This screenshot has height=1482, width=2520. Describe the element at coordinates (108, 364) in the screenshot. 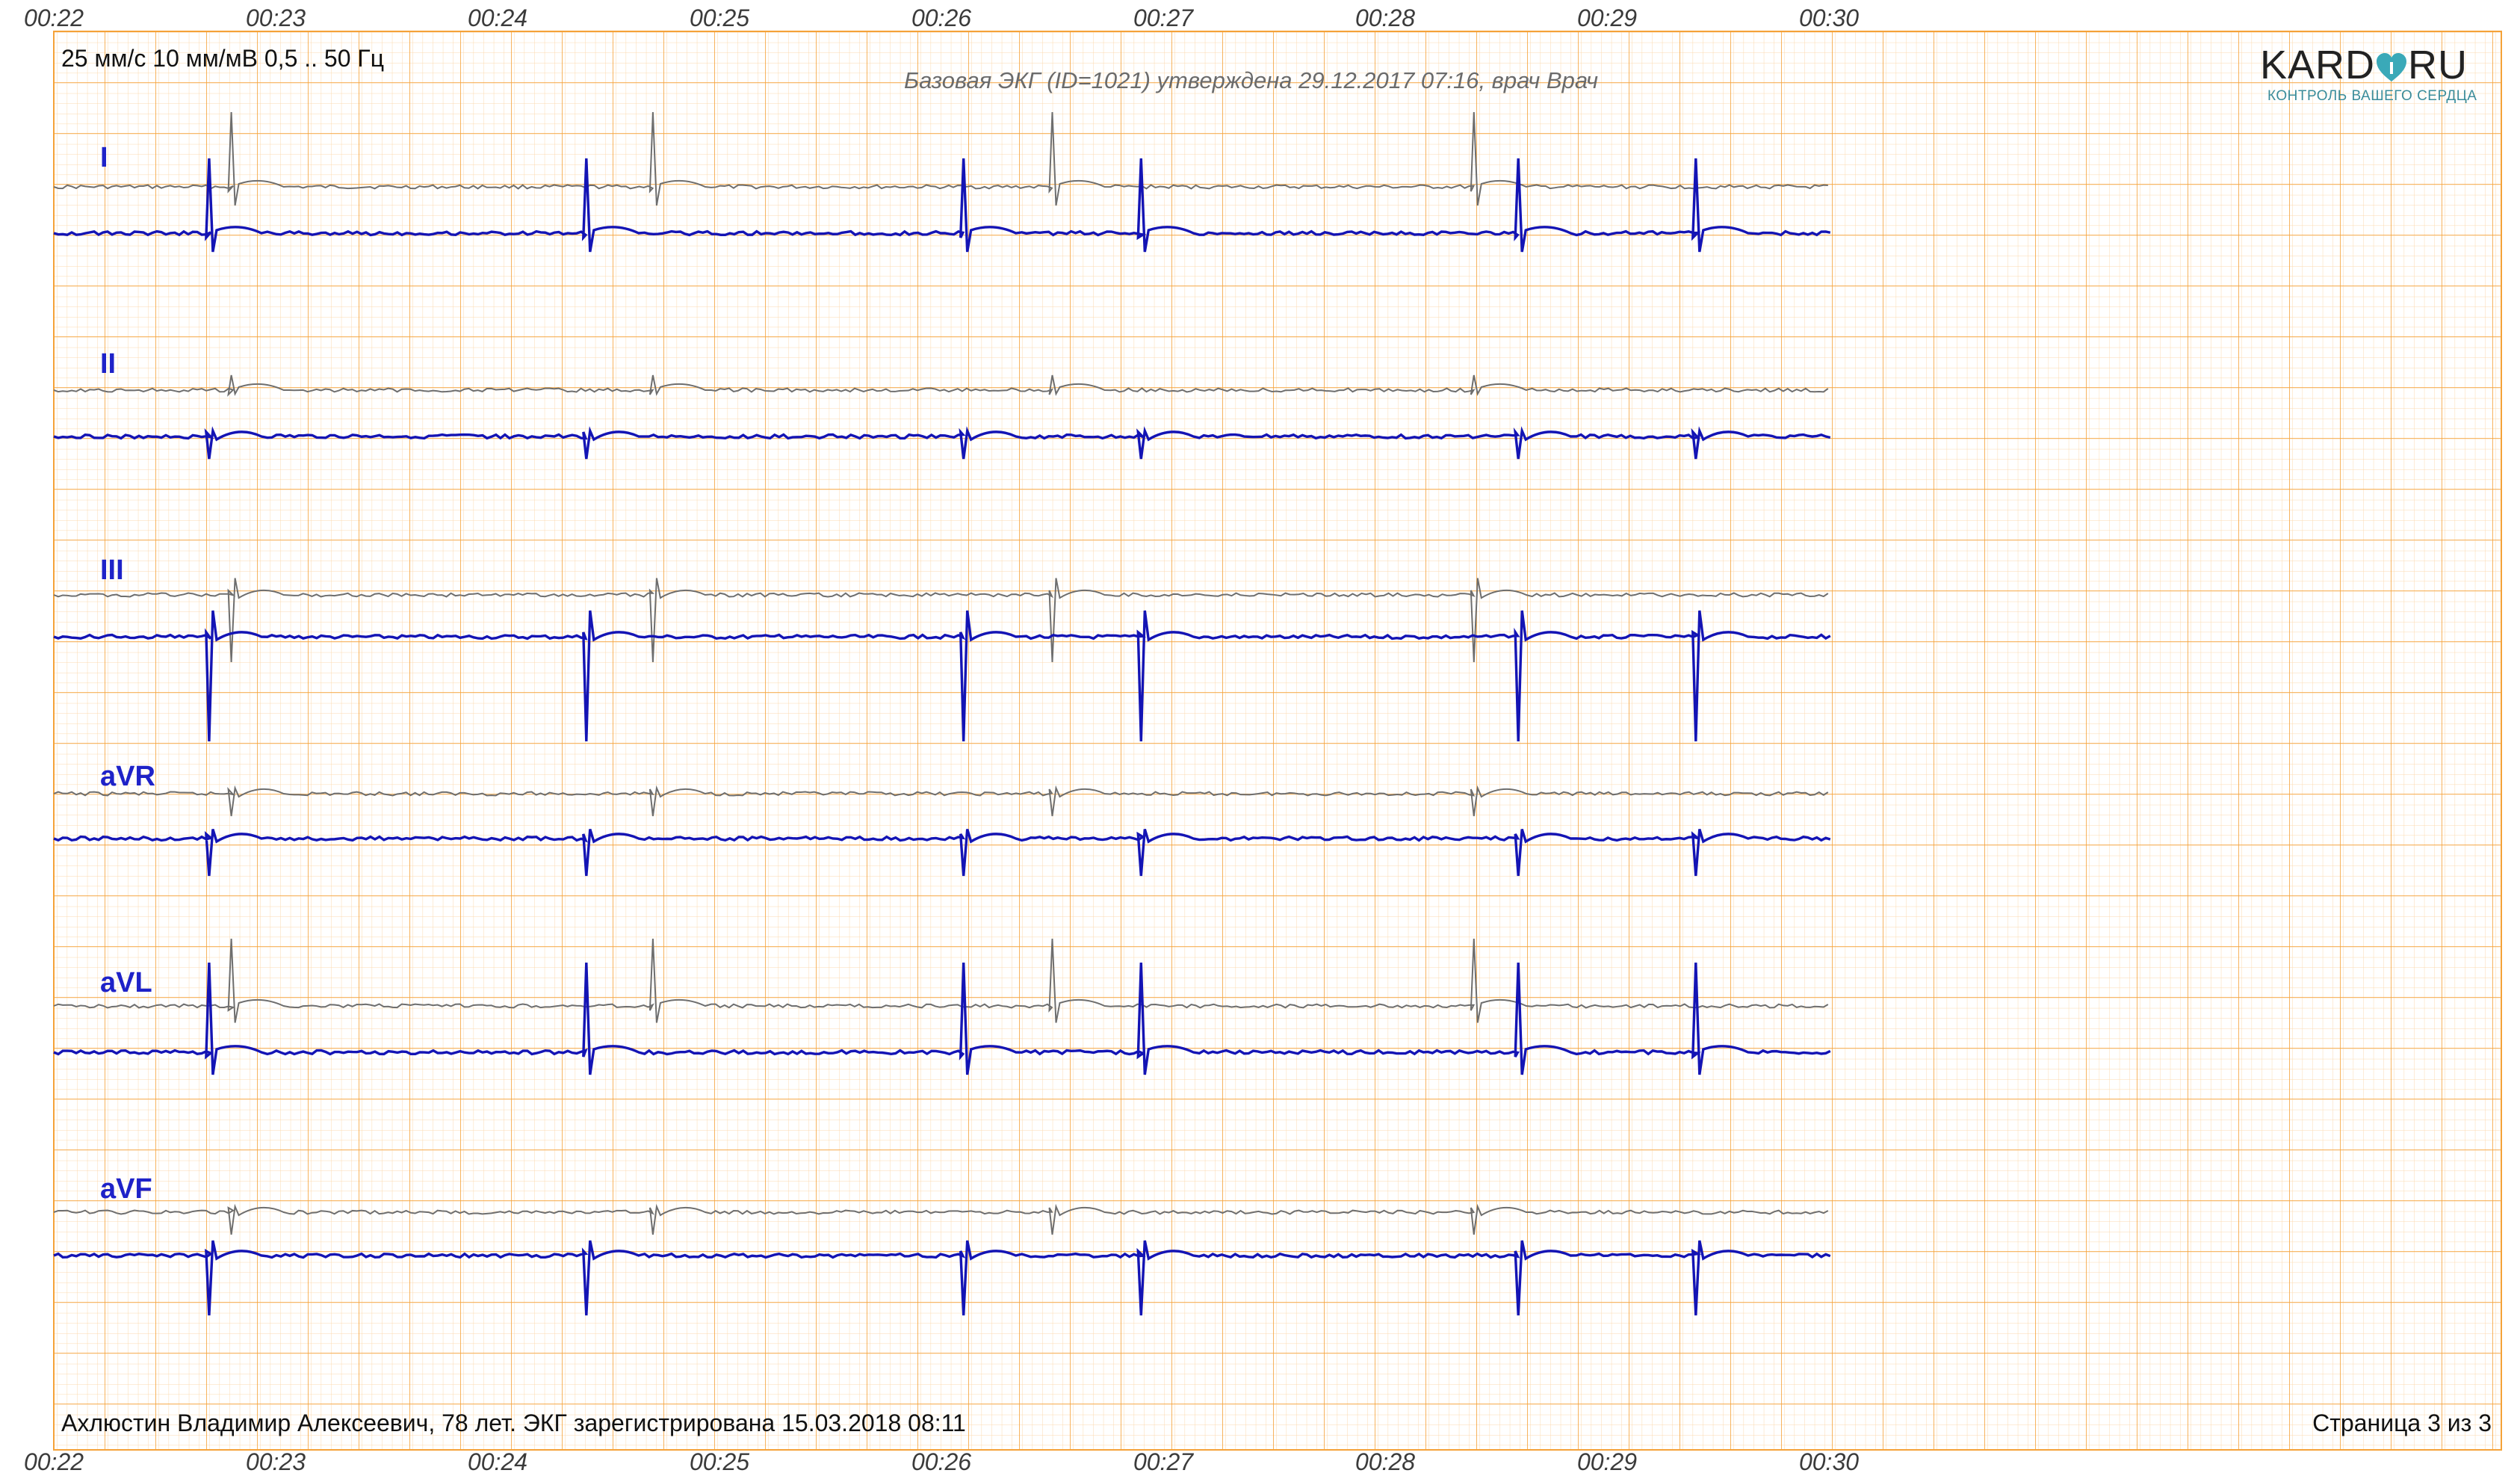

I see `lead-label: II` at that location.